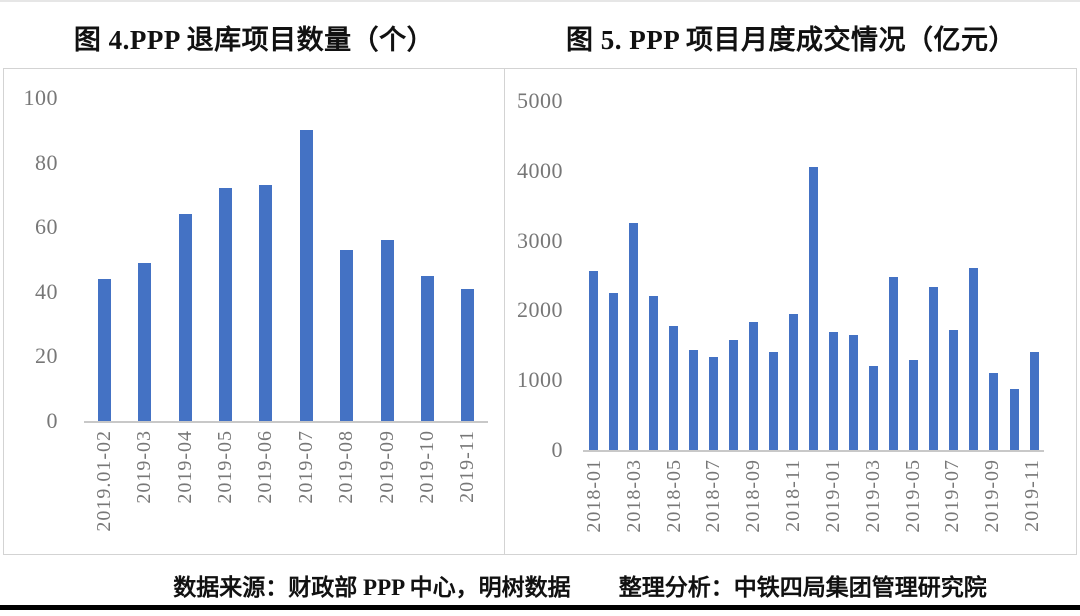 The width and height of the screenshot is (1080, 616). What do you see at coordinates (540, 607) in the screenshot?
I see `footer-rule` at bounding box center [540, 607].